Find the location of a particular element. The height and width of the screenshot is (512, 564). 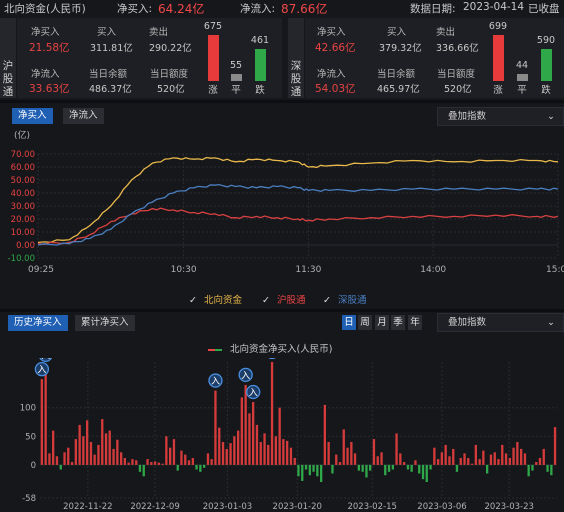

sz-sell-value: 336.66亿 is located at coordinates (457, 48).